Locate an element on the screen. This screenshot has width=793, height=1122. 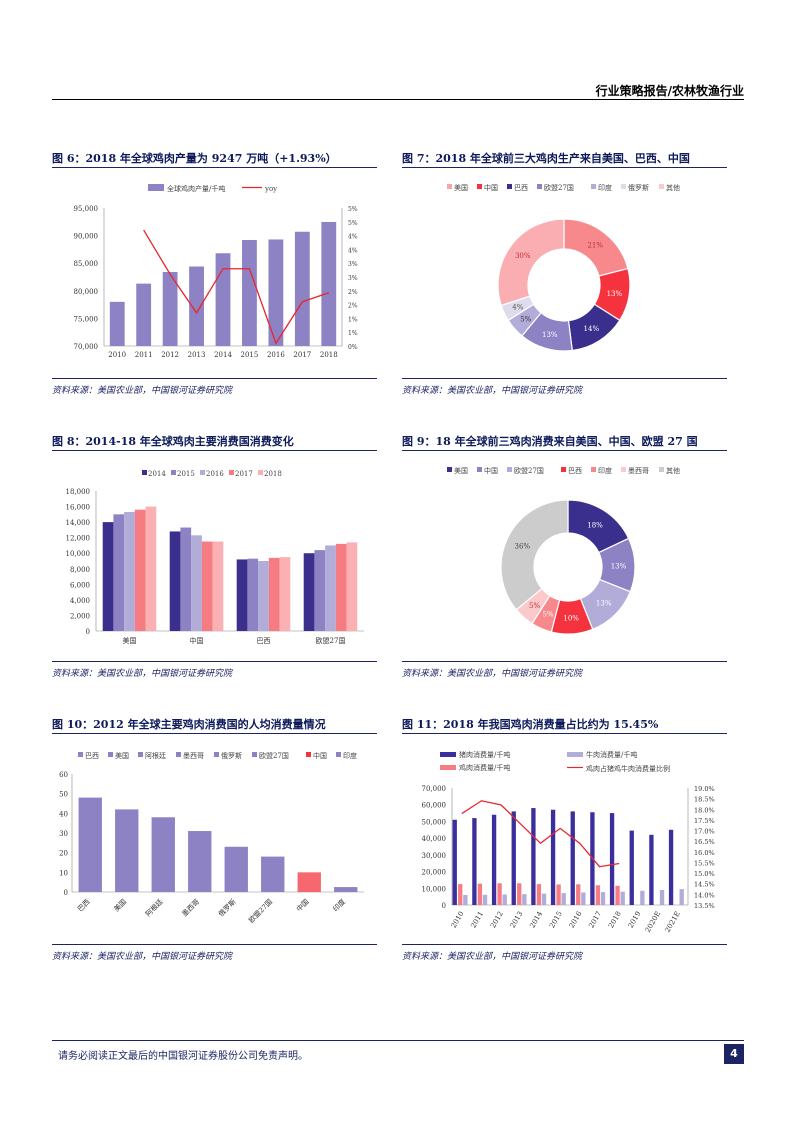
y-tick: 60,000 is located at coordinates (434, 806).